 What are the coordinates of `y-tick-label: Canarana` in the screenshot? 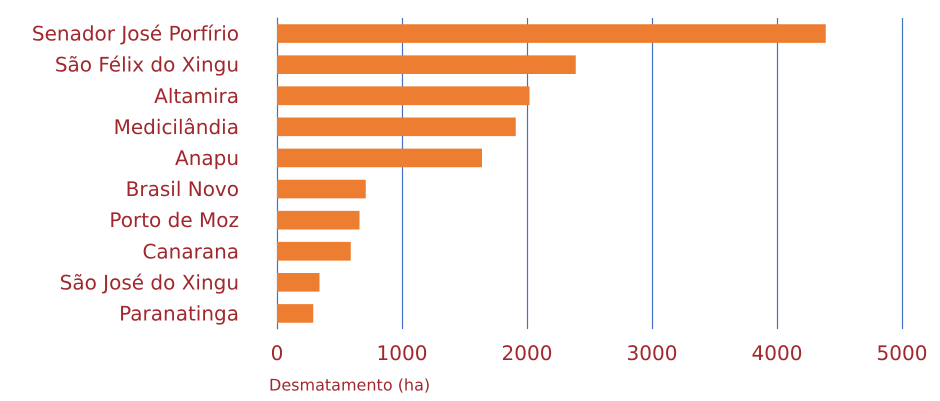 It's located at (190, 251).